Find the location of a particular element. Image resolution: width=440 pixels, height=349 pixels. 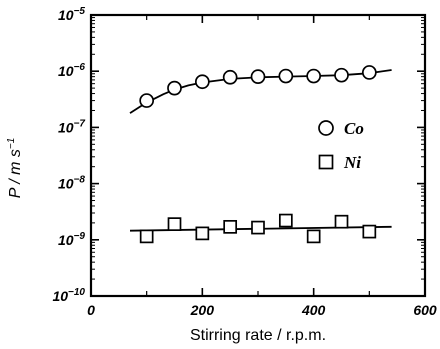

y-tick-label: 10⁻⁶ is located at coordinates (71, 70).